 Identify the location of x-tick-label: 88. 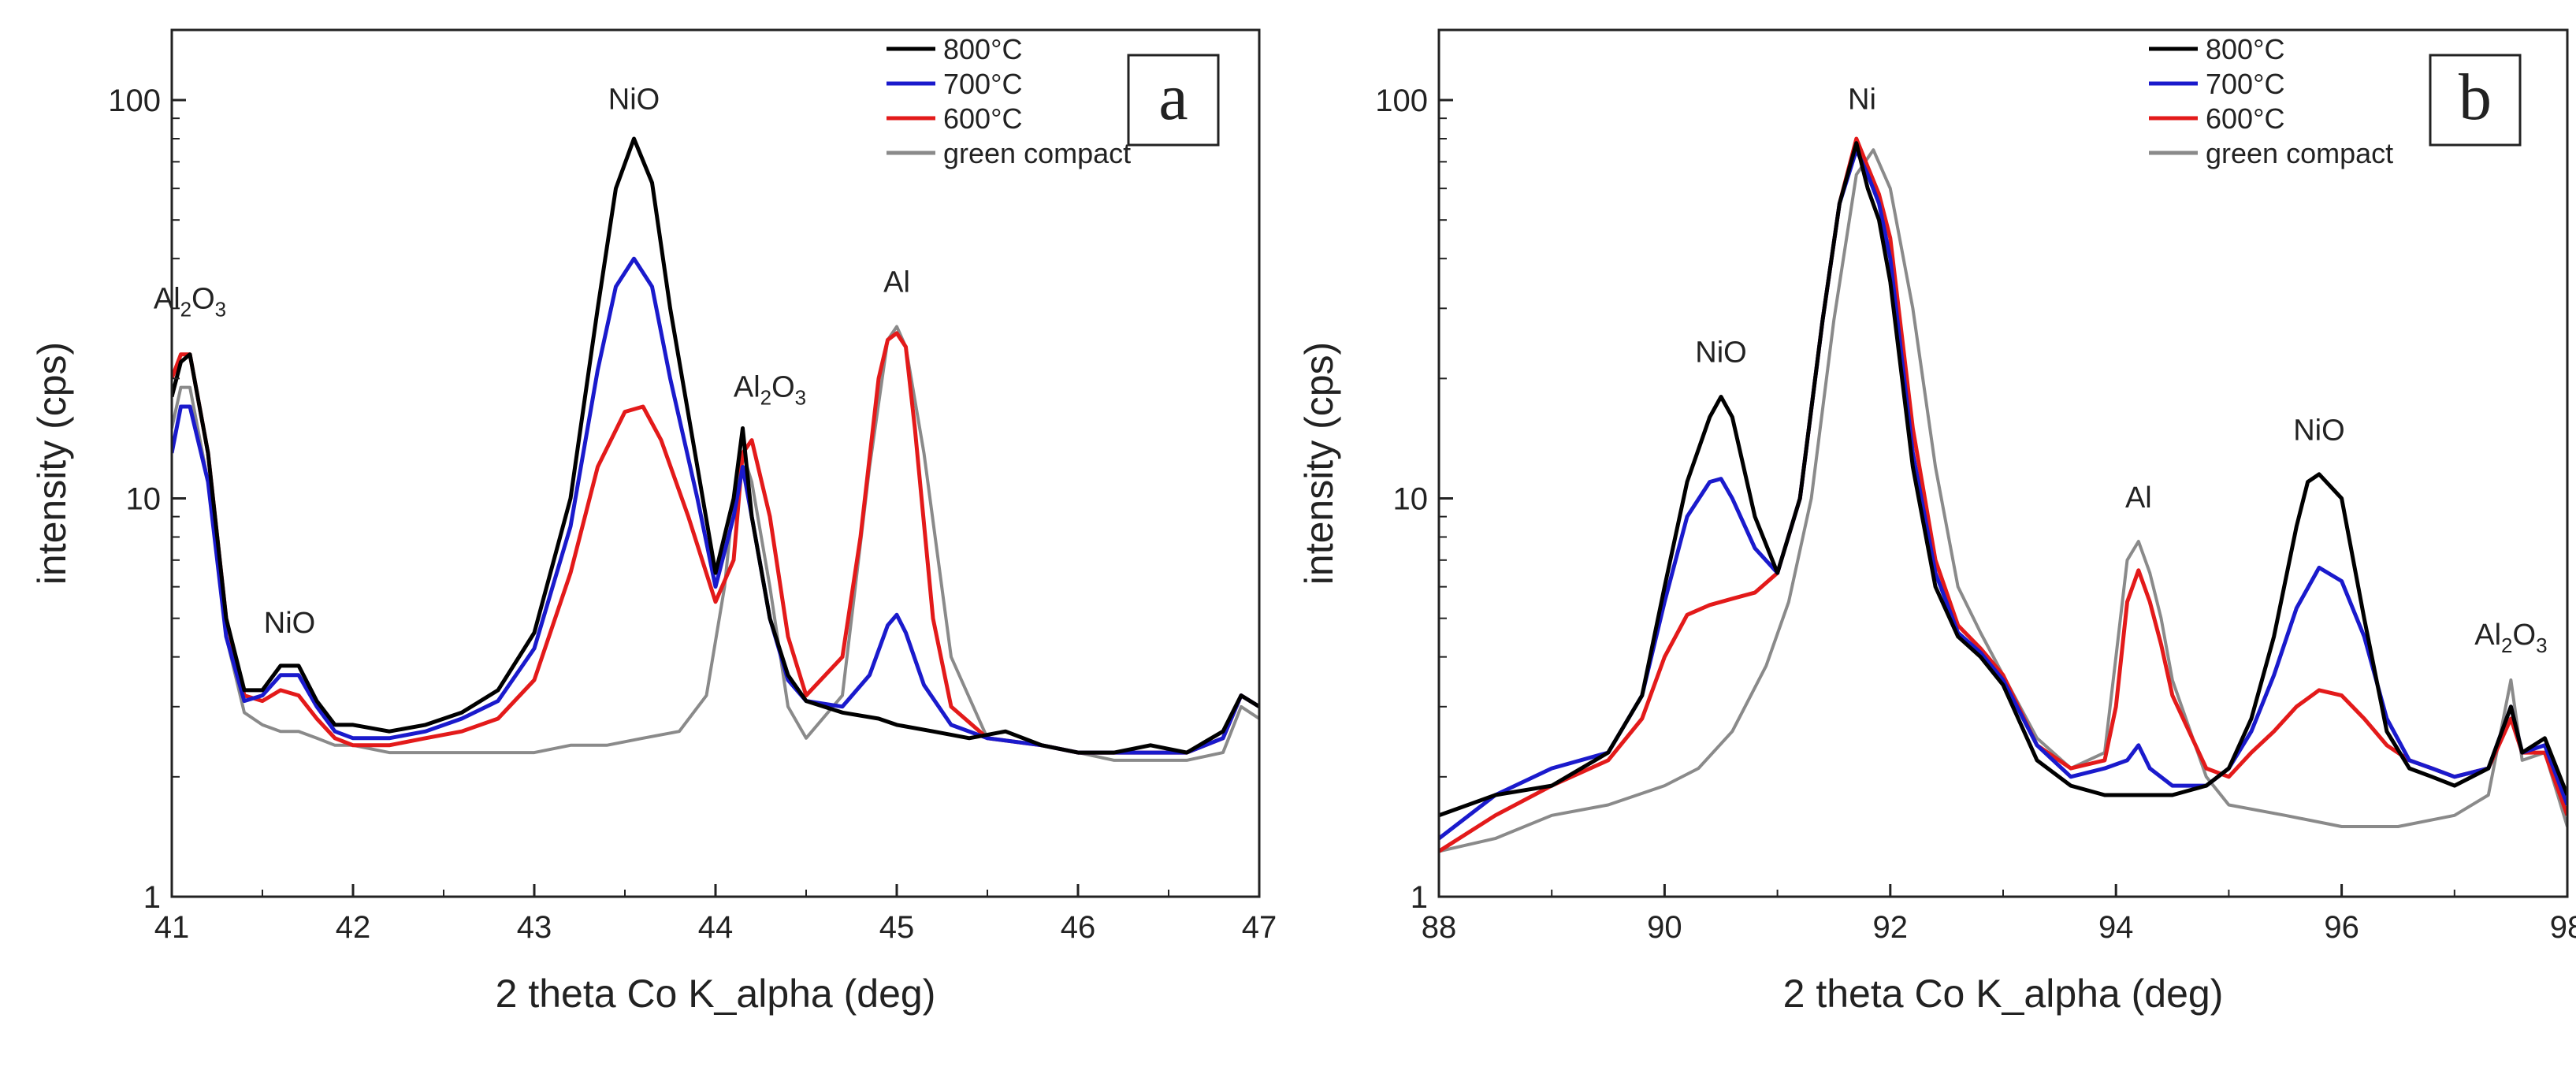
(1439, 927).